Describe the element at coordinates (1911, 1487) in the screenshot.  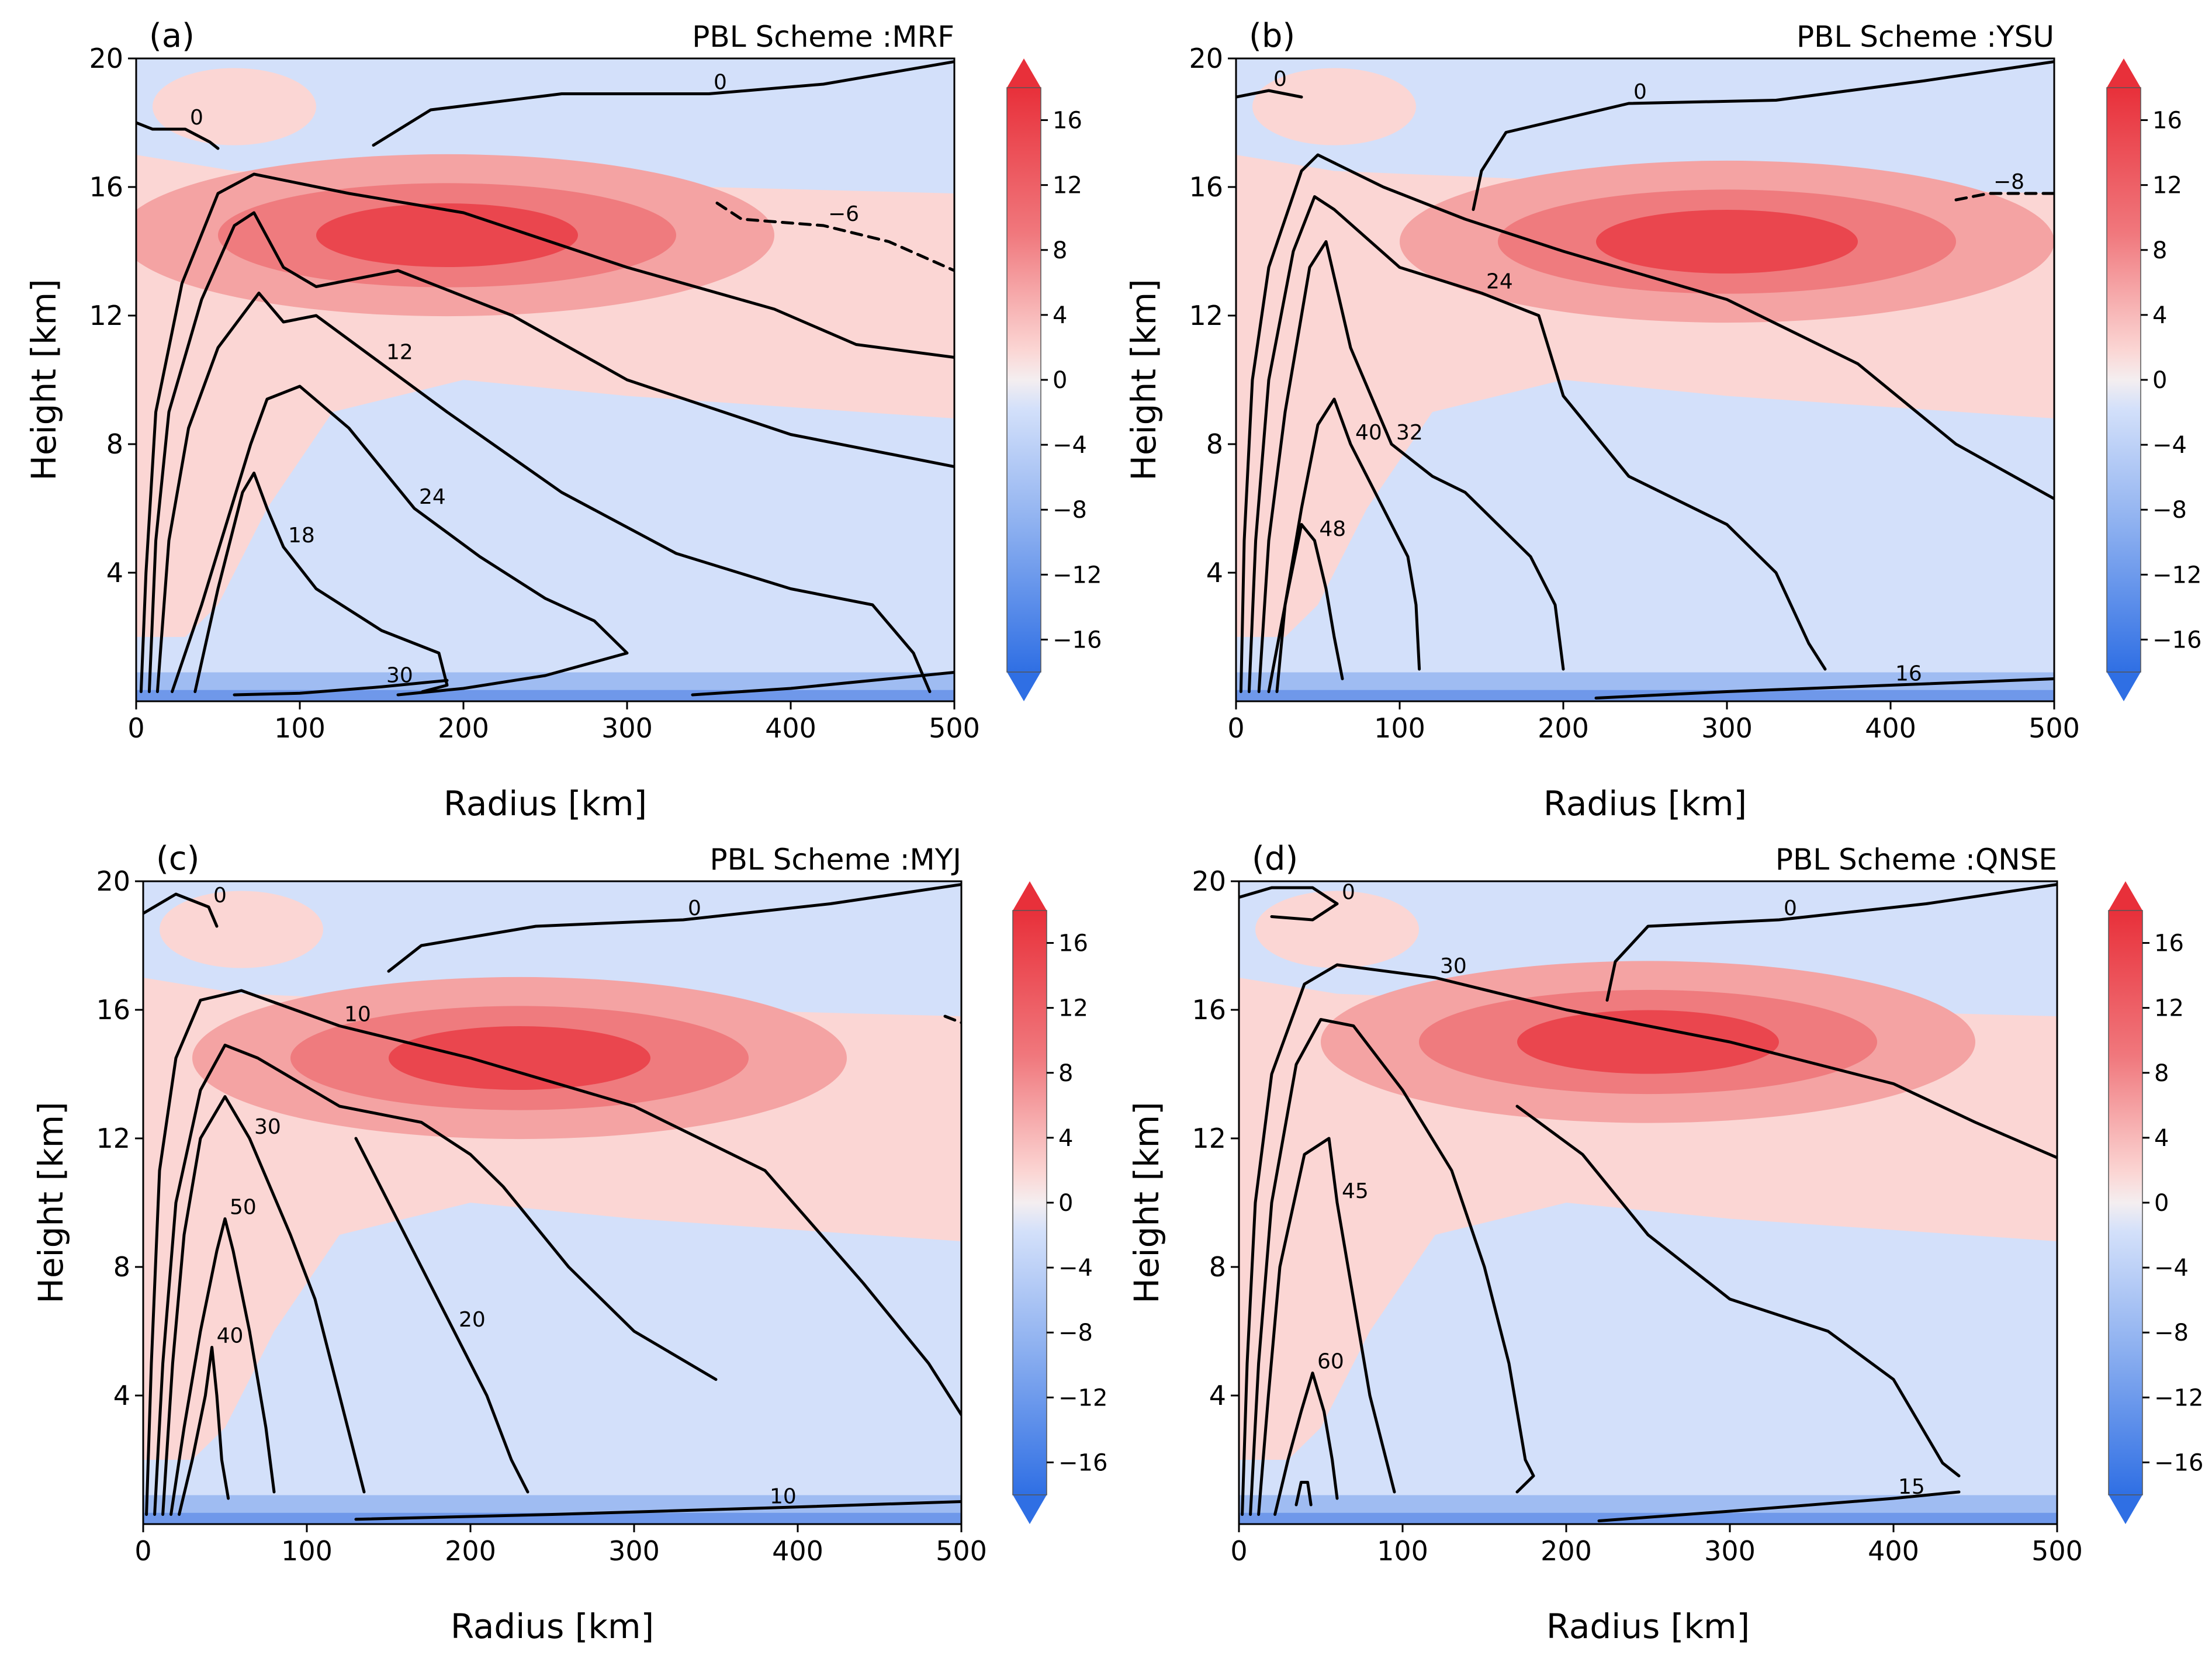
I see `contour-label: 15` at that location.